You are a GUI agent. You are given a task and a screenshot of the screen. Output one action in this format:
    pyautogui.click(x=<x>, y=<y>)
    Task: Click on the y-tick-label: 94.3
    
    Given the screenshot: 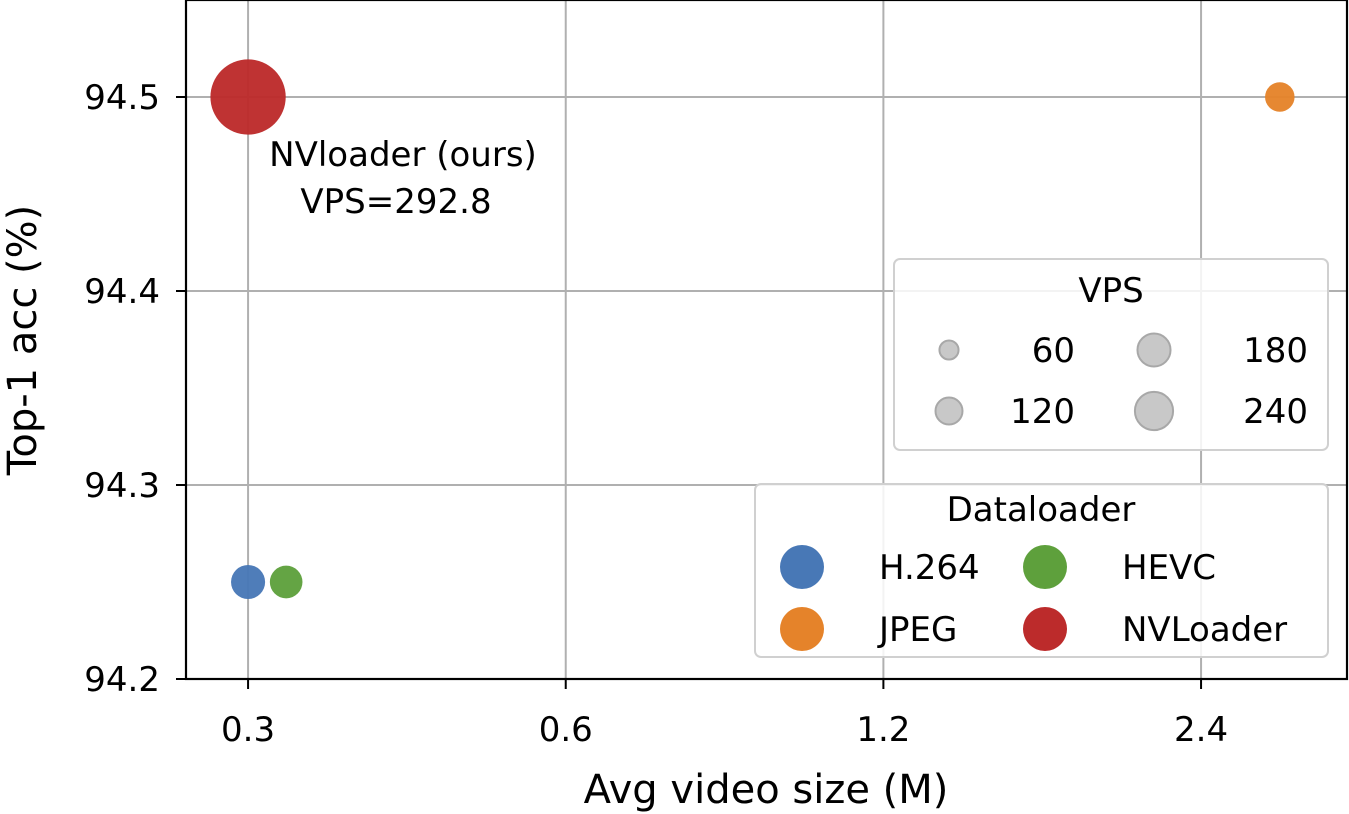 What is the action you would take?
    pyautogui.click(x=122, y=486)
    